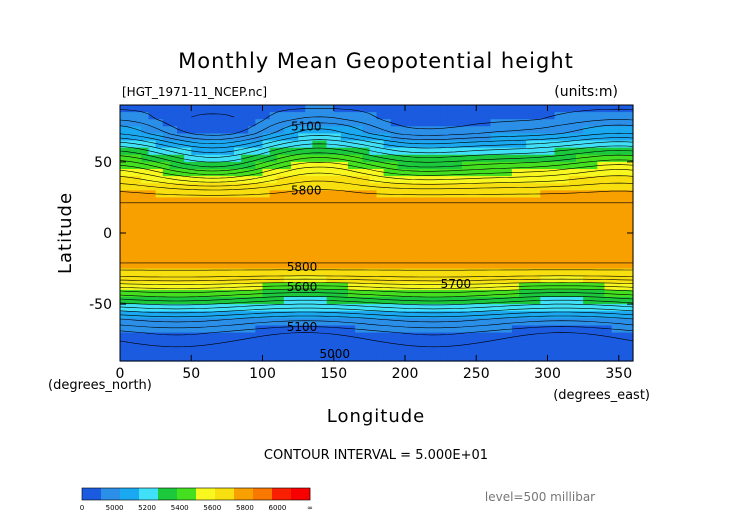  Describe the element at coordinates (405, 374) in the screenshot. I see `x-tick-label: 200` at that location.